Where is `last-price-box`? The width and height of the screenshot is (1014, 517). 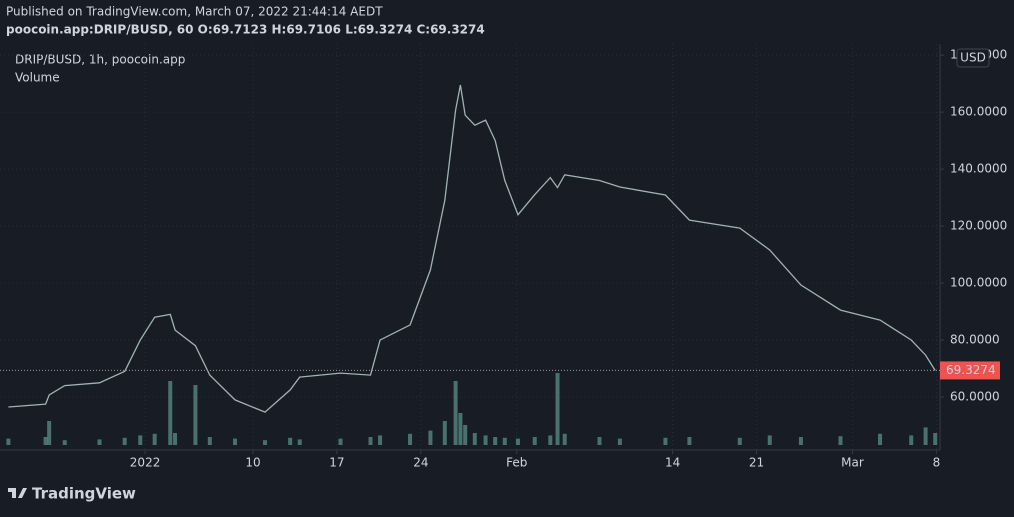 last-price-box is located at coordinates (970, 370).